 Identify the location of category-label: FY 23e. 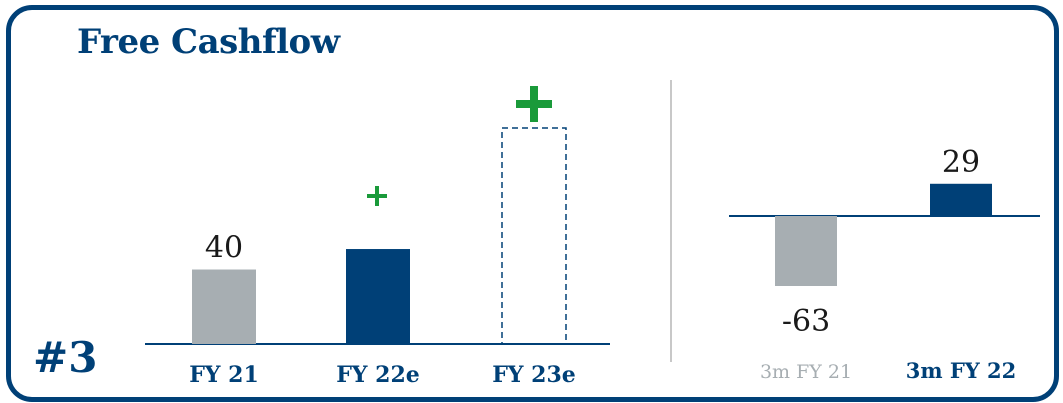
(534, 375).